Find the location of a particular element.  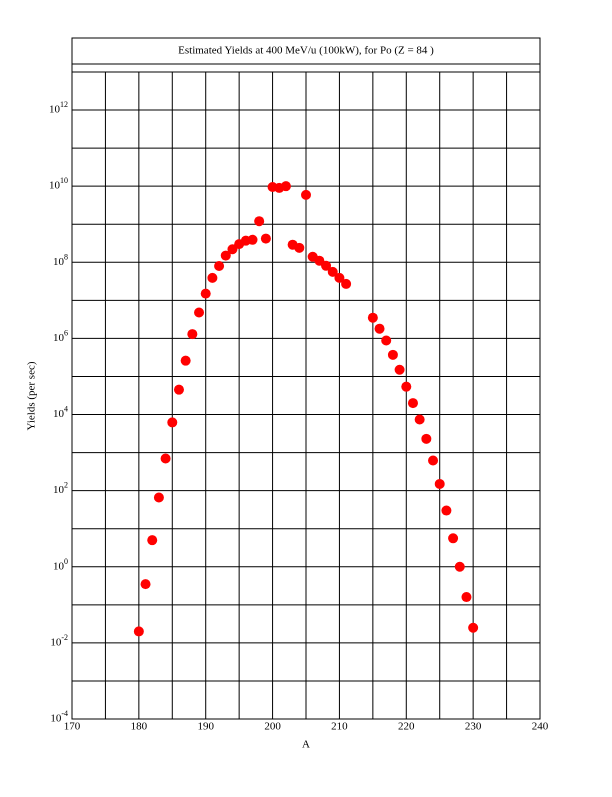

y-tick-label: 10⁰ is located at coordinates (60, 565).